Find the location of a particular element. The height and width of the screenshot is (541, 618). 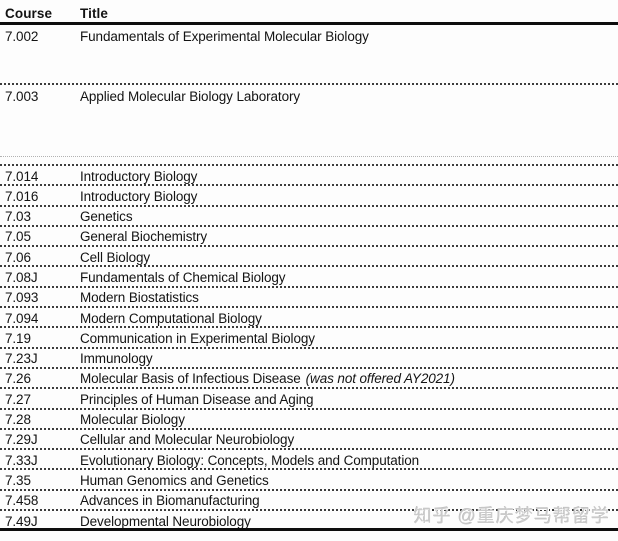

table-row: 7.23J Immunology is located at coordinates (309, 359).